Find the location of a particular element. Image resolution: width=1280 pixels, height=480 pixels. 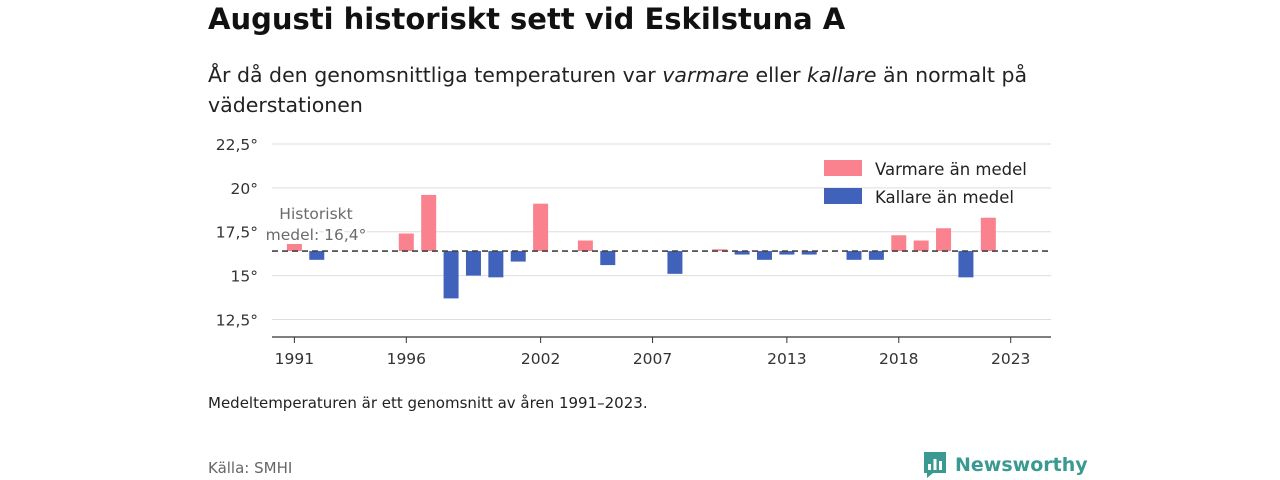

legend-label-cold: Kallare än medel is located at coordinates (944, 197).